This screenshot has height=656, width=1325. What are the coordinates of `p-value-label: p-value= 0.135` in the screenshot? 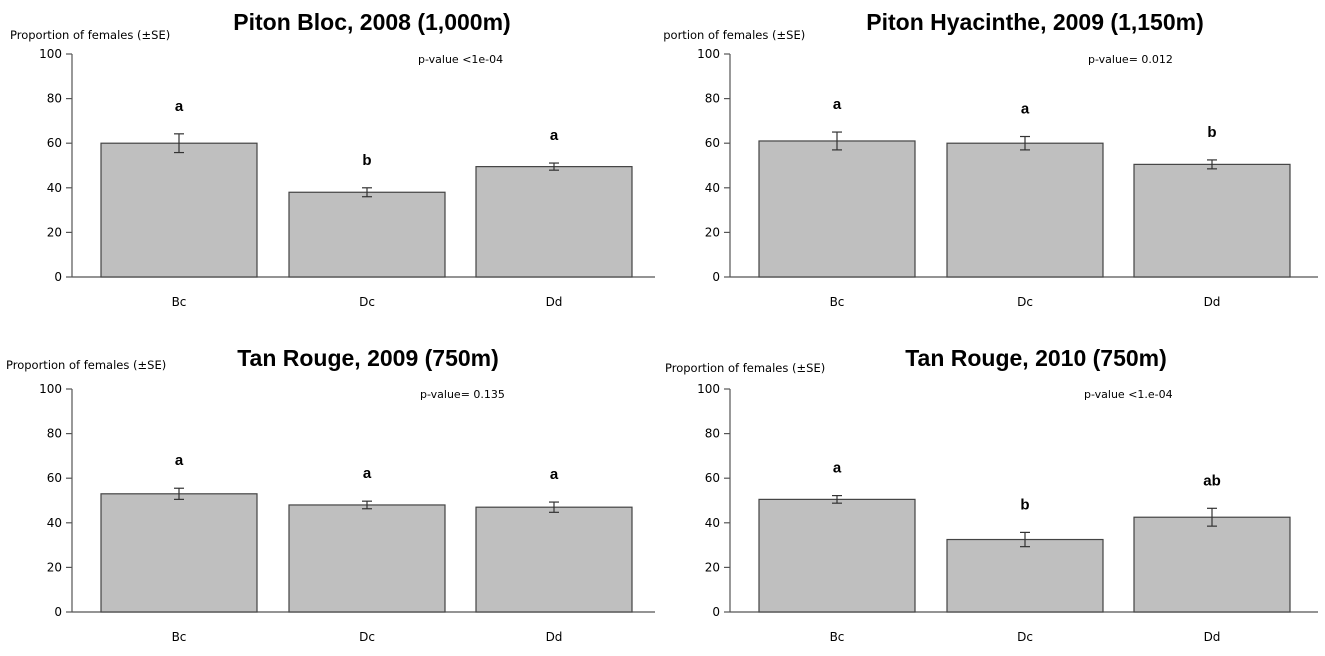 It's located at (462, 394).